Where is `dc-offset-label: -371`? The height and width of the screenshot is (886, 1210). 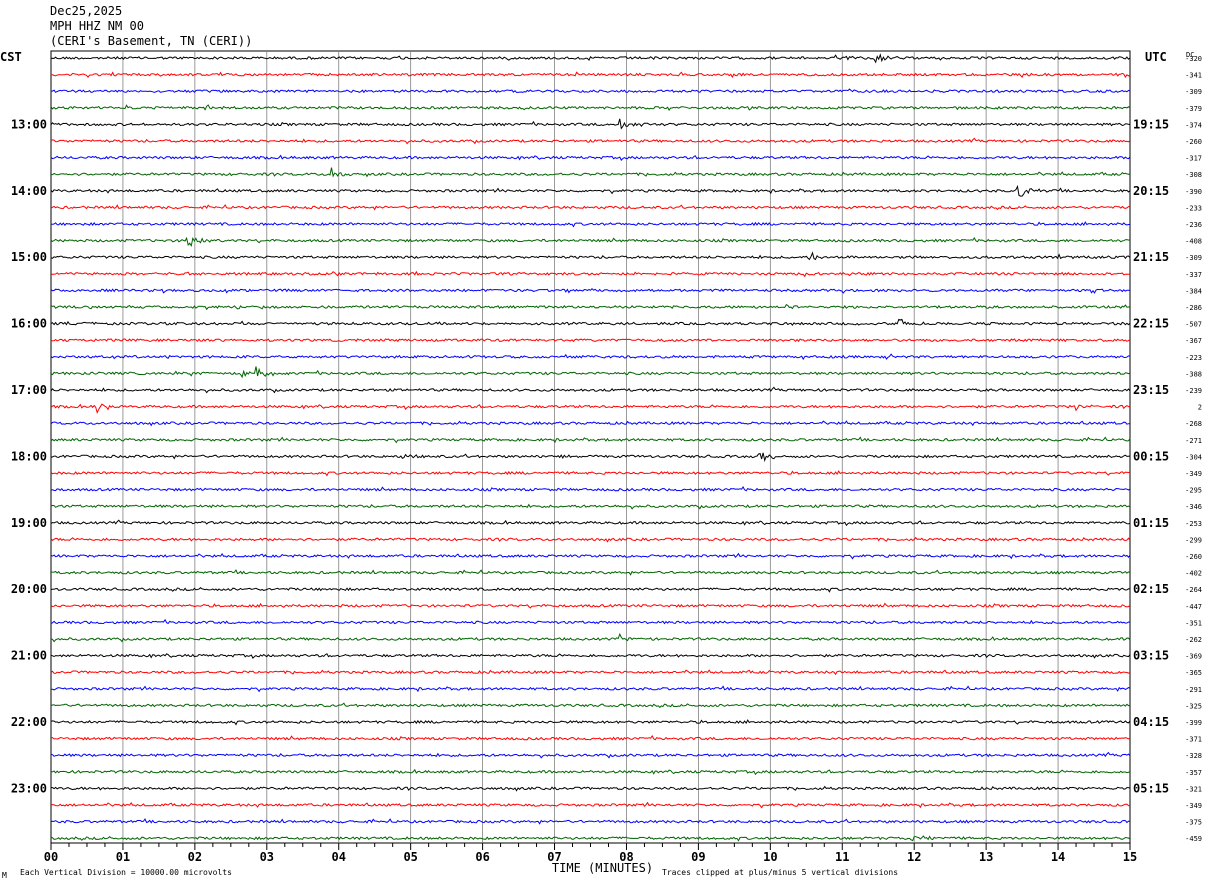
dc-offset-label: -371 is located at coordinates (1193, 740).